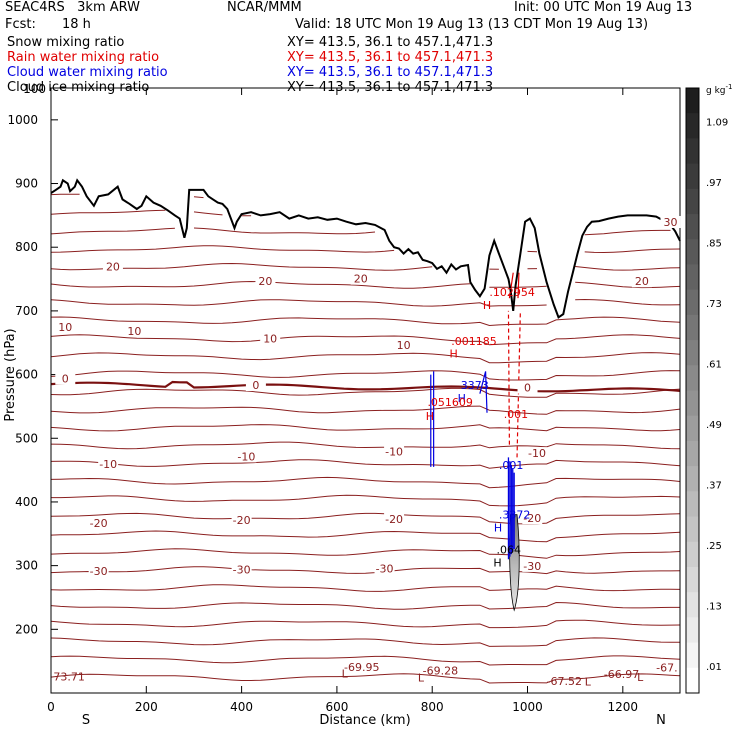  I want to click on temperature-label: -30, so click(532, 566).